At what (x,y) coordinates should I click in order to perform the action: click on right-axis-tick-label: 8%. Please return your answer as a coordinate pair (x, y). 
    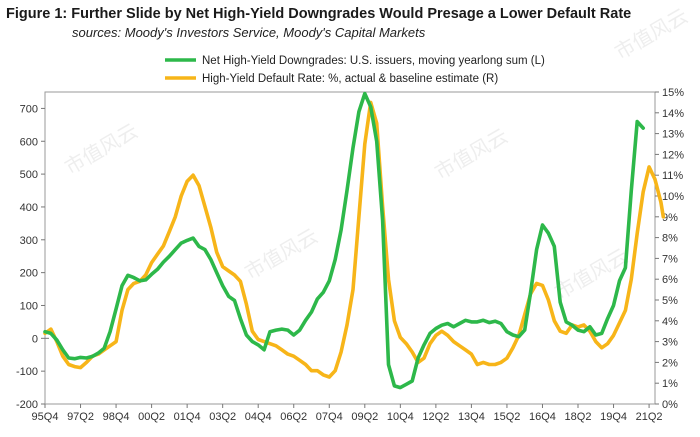
    Looking at the image, I should click on (670, 239).